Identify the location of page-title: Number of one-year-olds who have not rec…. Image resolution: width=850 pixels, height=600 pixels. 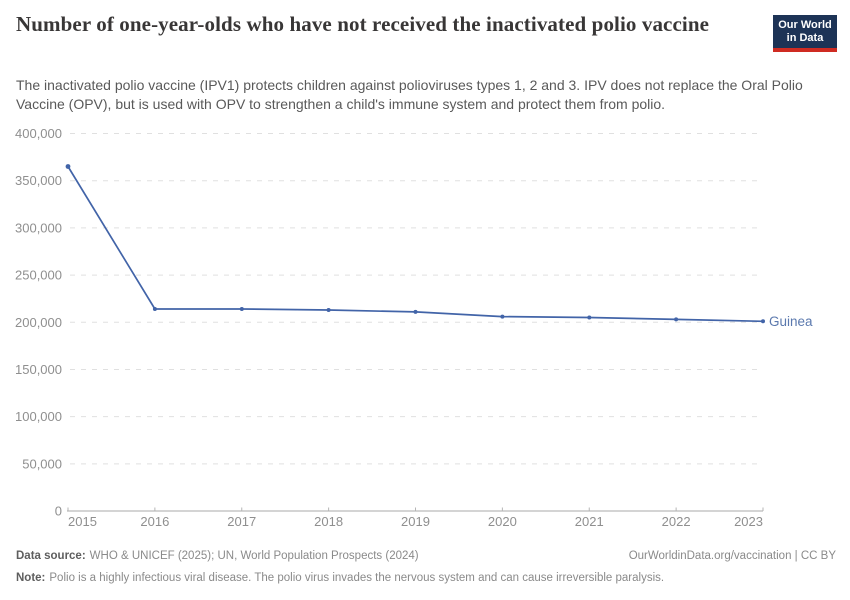
(363, 24).